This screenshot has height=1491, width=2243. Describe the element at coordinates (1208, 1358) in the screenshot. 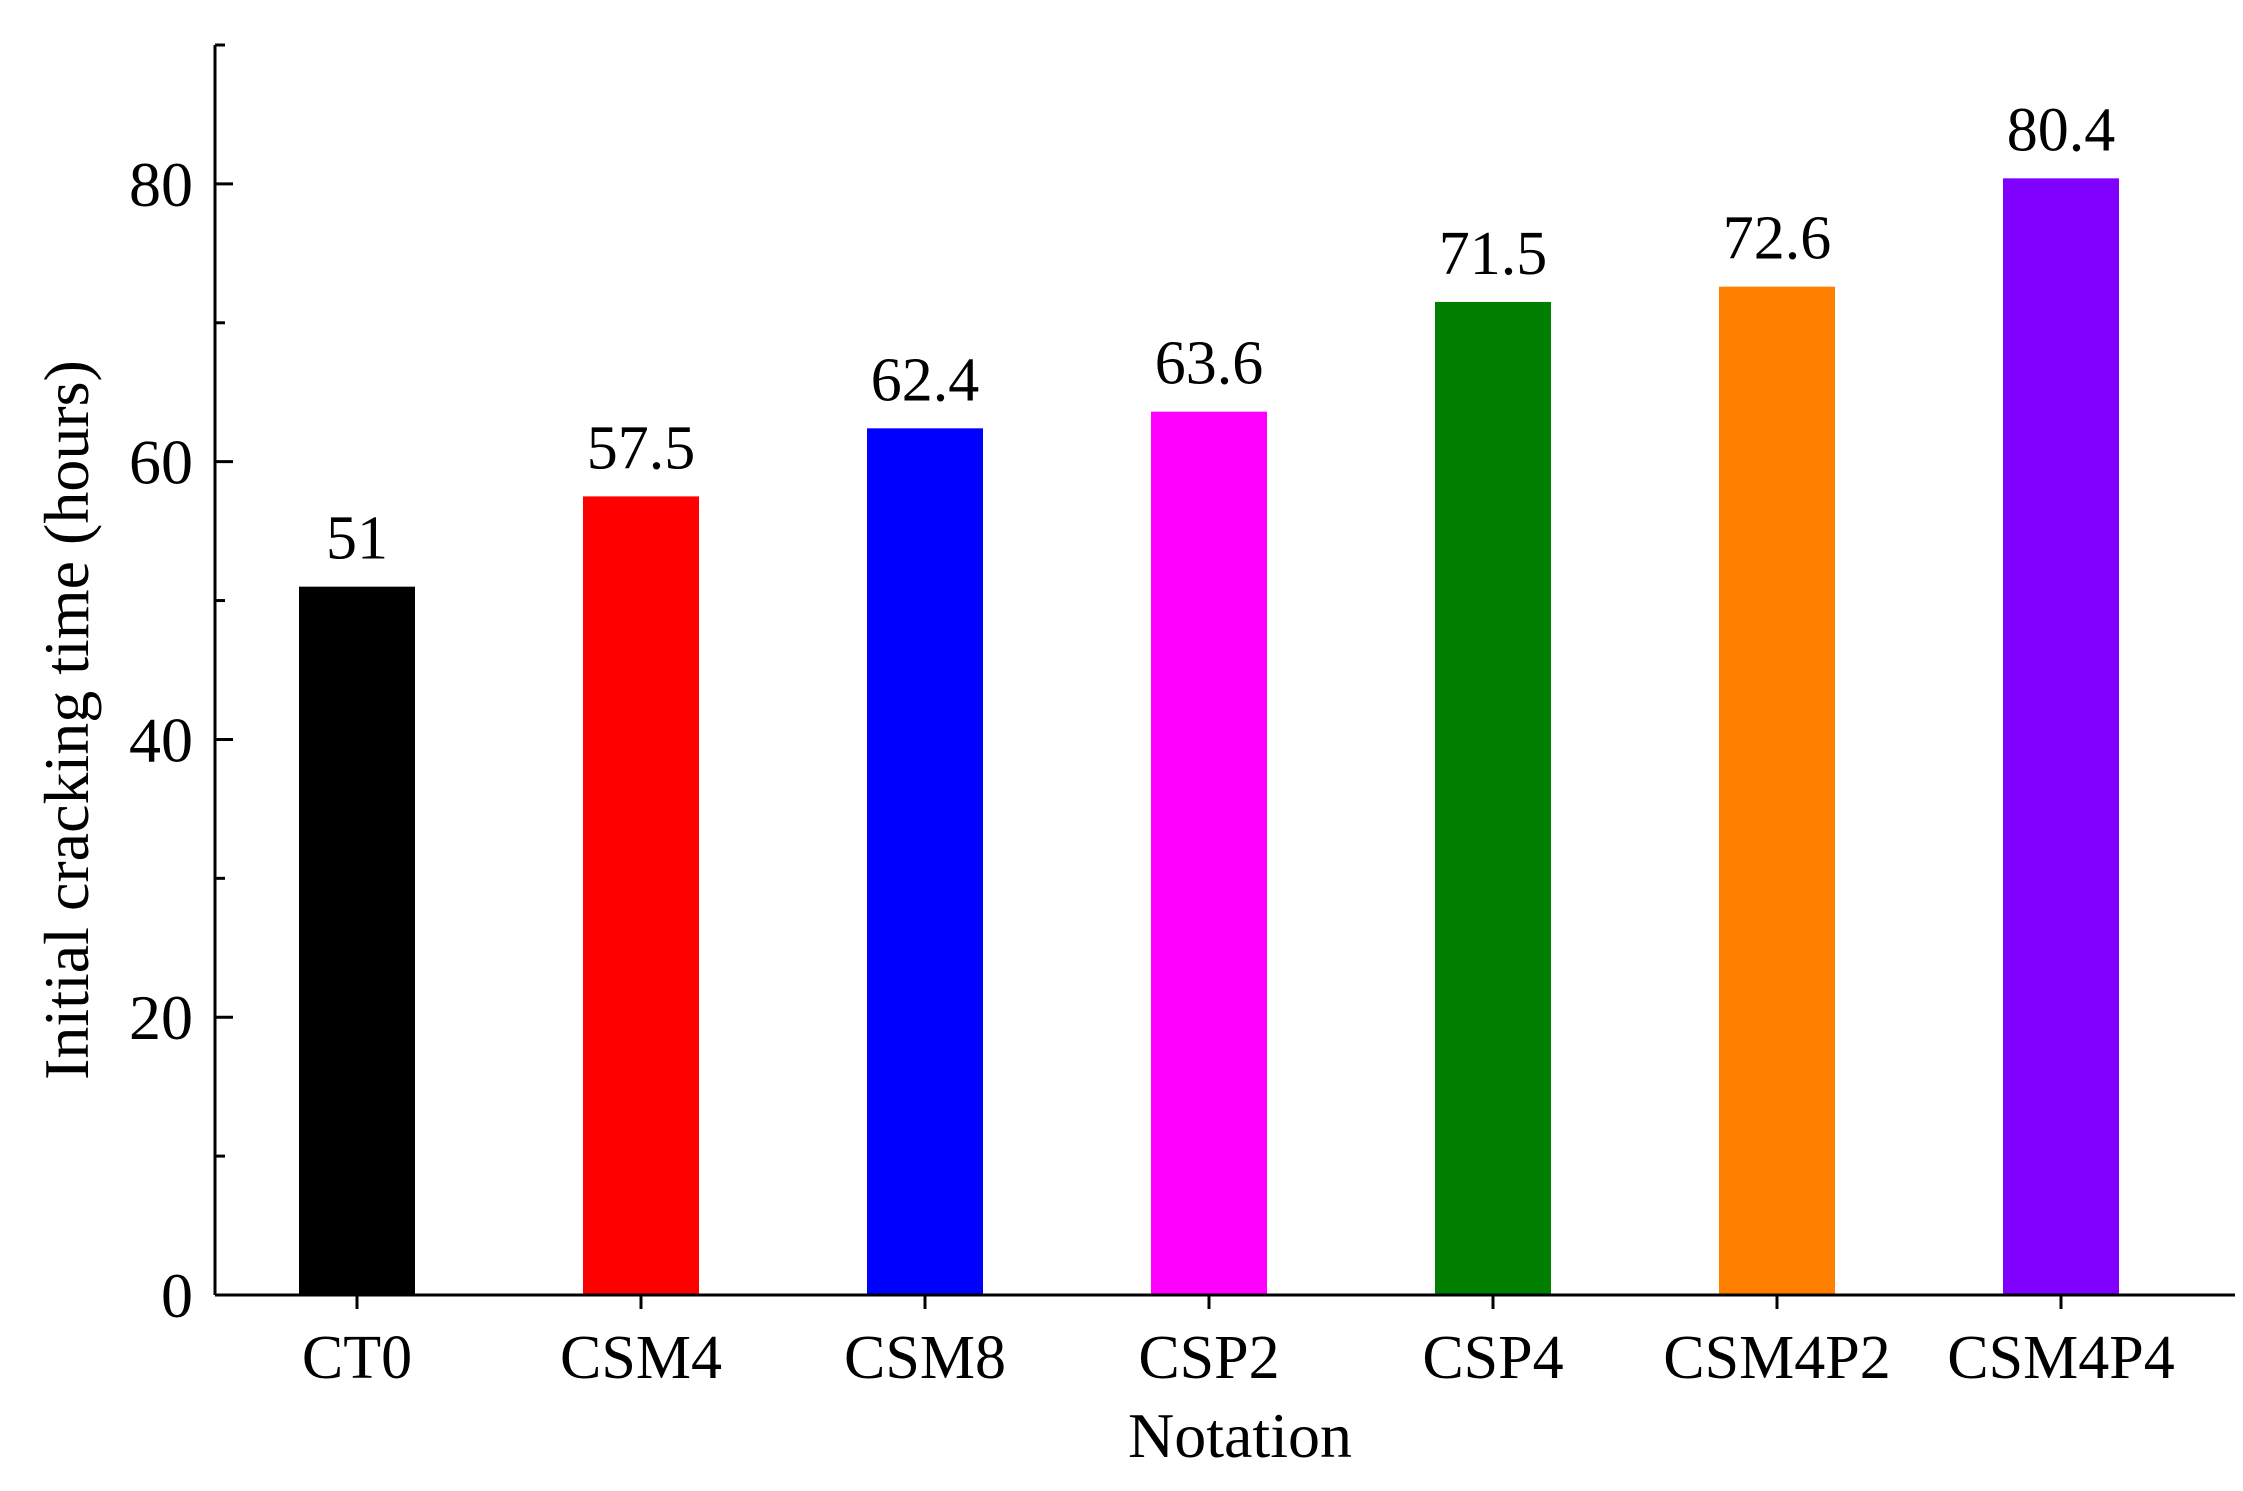

I see `x-tick-label-csp2: CSP2` at that location.